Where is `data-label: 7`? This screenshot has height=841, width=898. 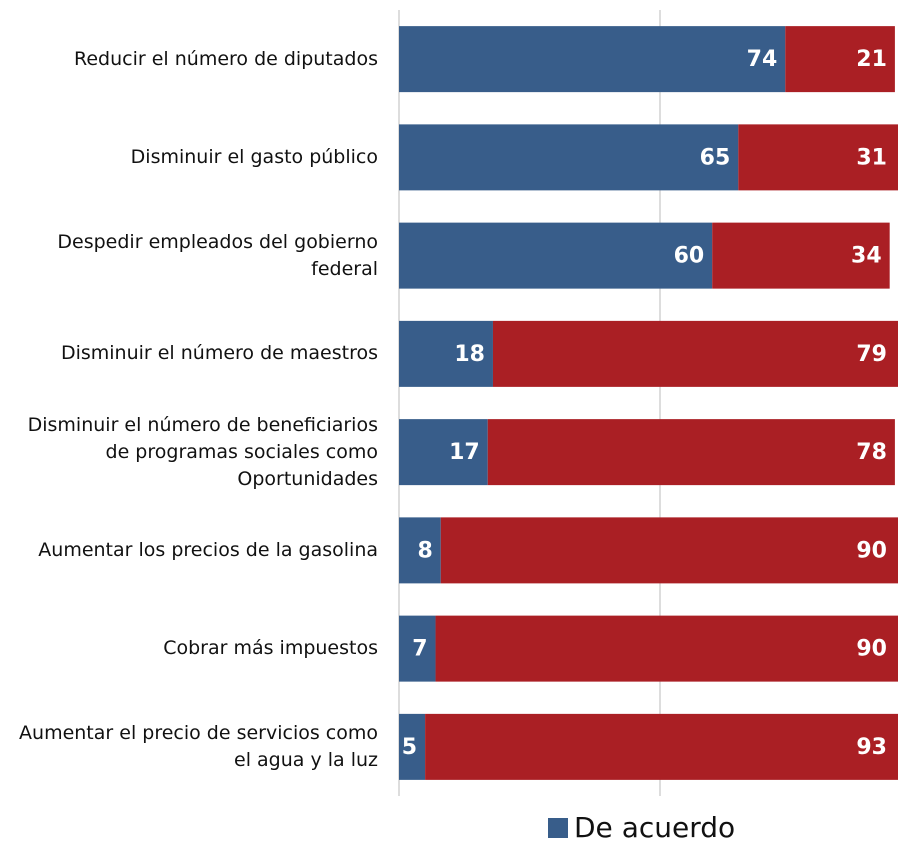 data-label: 7 is located at coordinates (419, 649).